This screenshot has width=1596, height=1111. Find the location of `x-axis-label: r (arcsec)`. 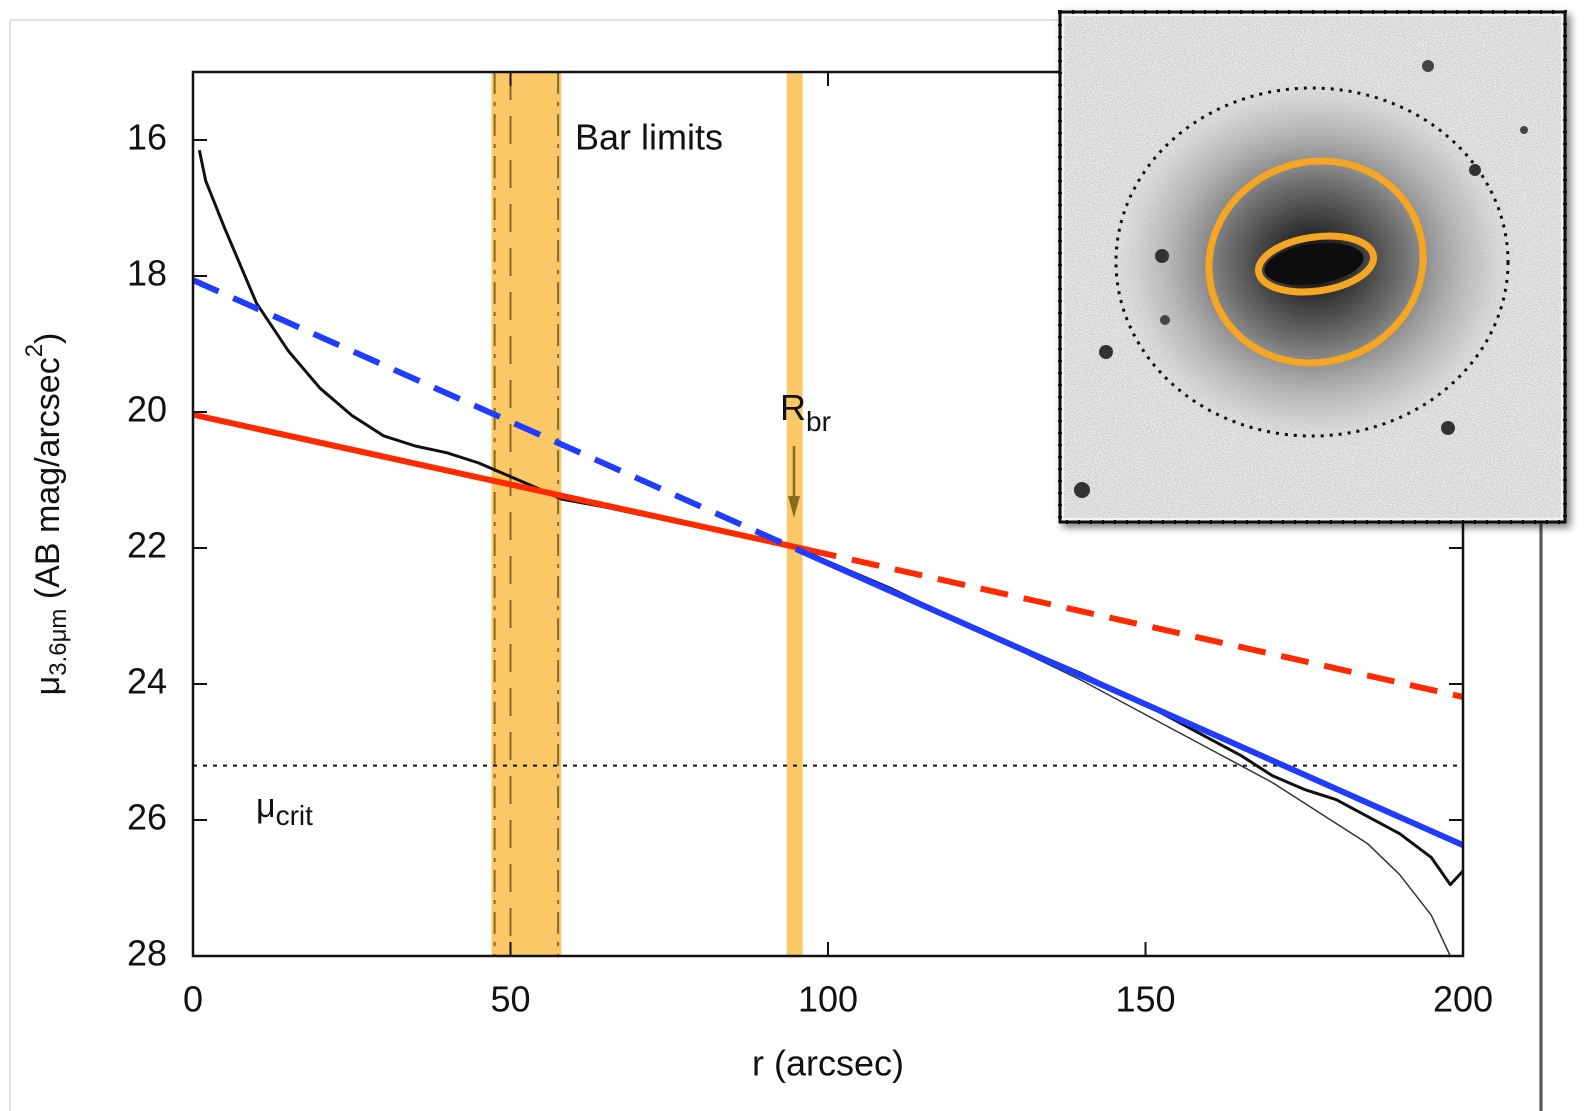

x-axis-label: r (arcsec) is located at coordinates (828, 1063).